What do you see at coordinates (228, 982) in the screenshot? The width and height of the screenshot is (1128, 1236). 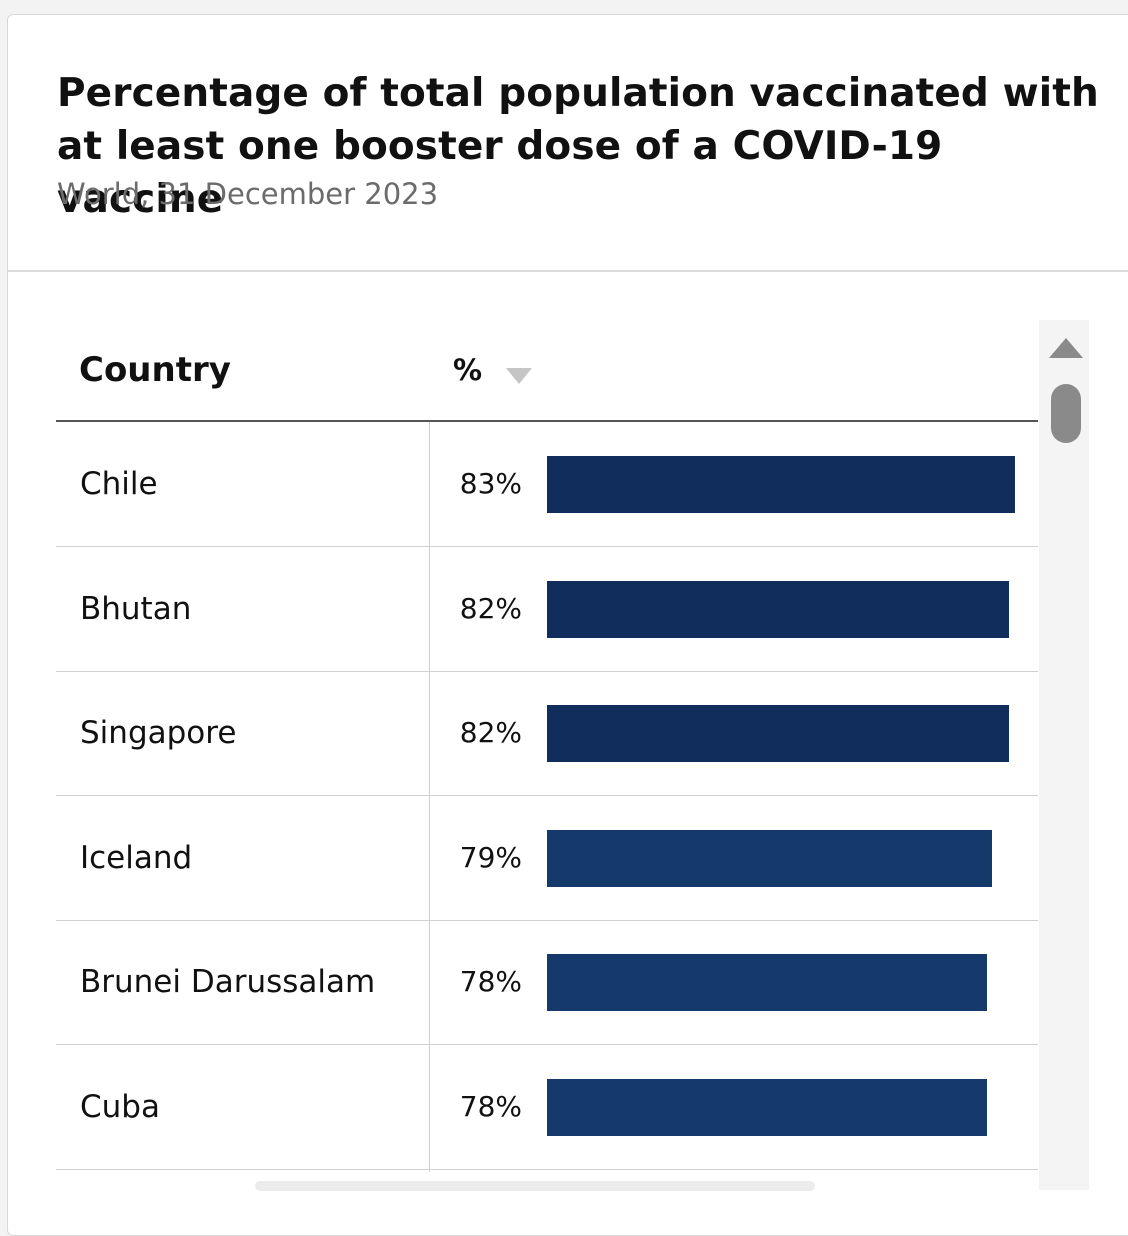 I see `country-cell: Brunei Darussalam` at bounding box center [228, 982].